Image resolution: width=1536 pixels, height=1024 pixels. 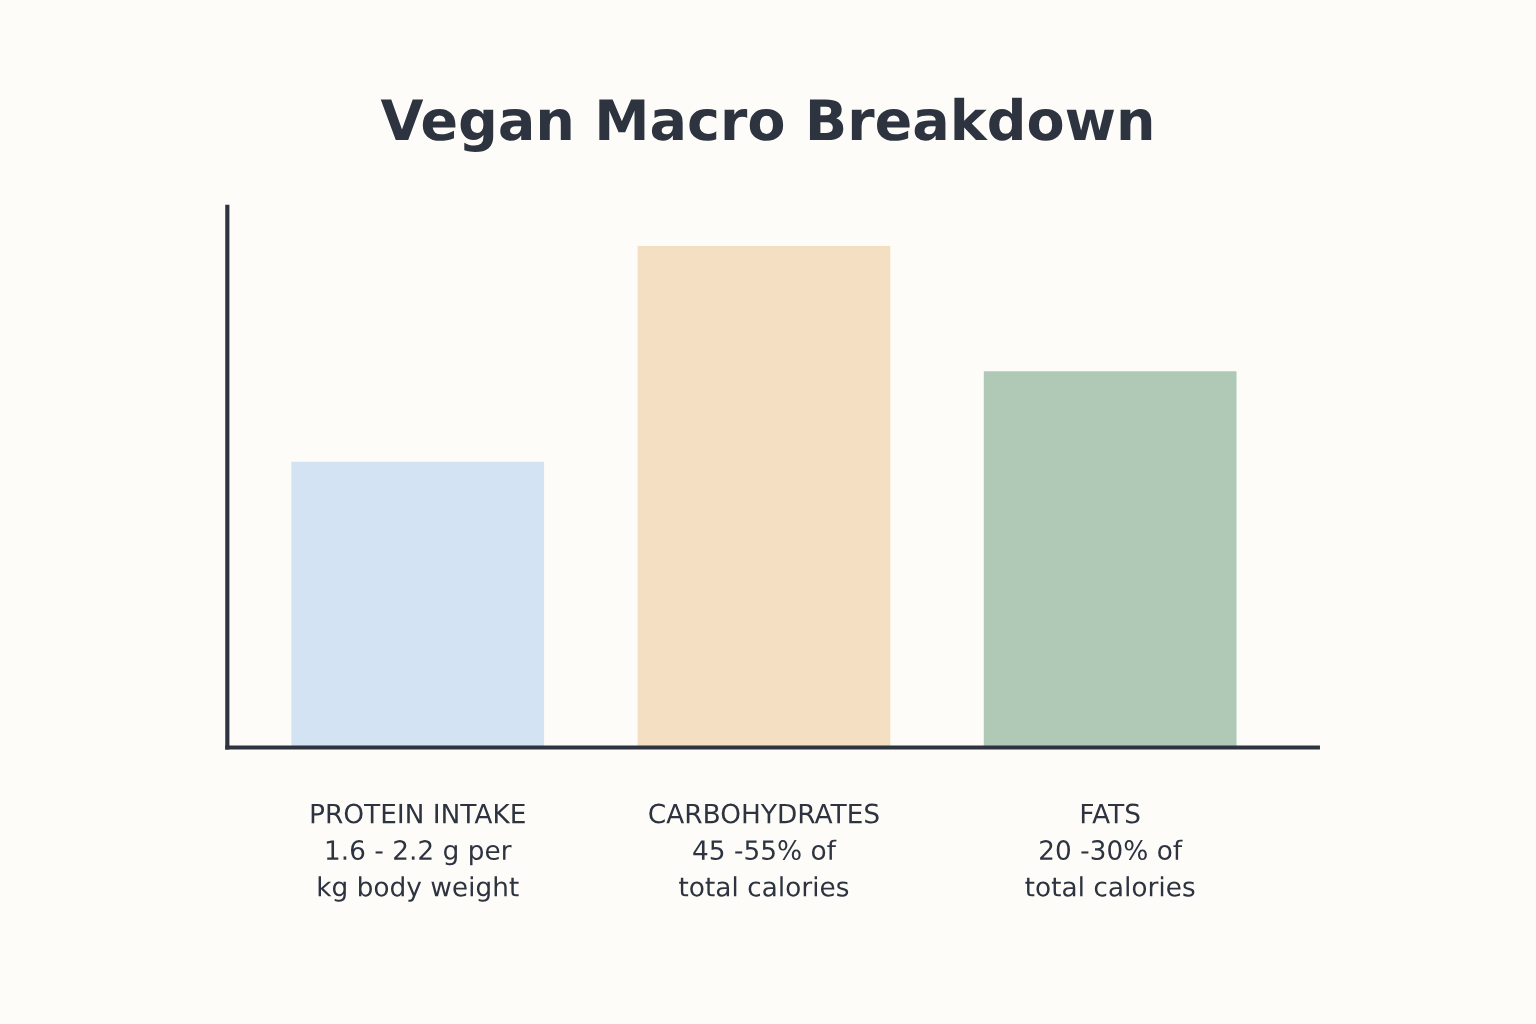 What do you see at coordinates (764, 850) in the screenshot?
I see `x-tick-label: CARBOHYDRATES 45 -55% of total calories` at bounding box center [764, 850].